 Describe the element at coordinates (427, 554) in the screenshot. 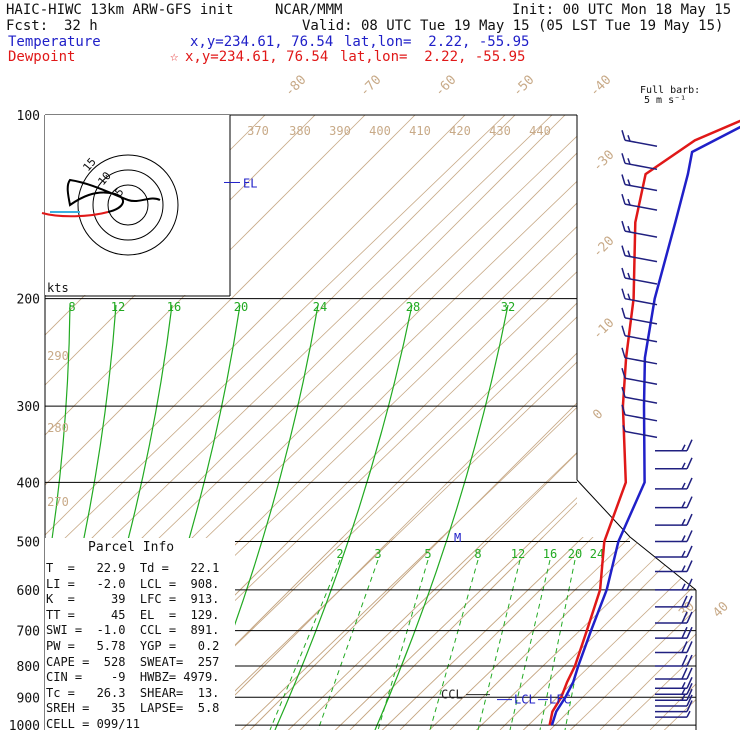

I see `mixing-ratio-label: 5` at that location.